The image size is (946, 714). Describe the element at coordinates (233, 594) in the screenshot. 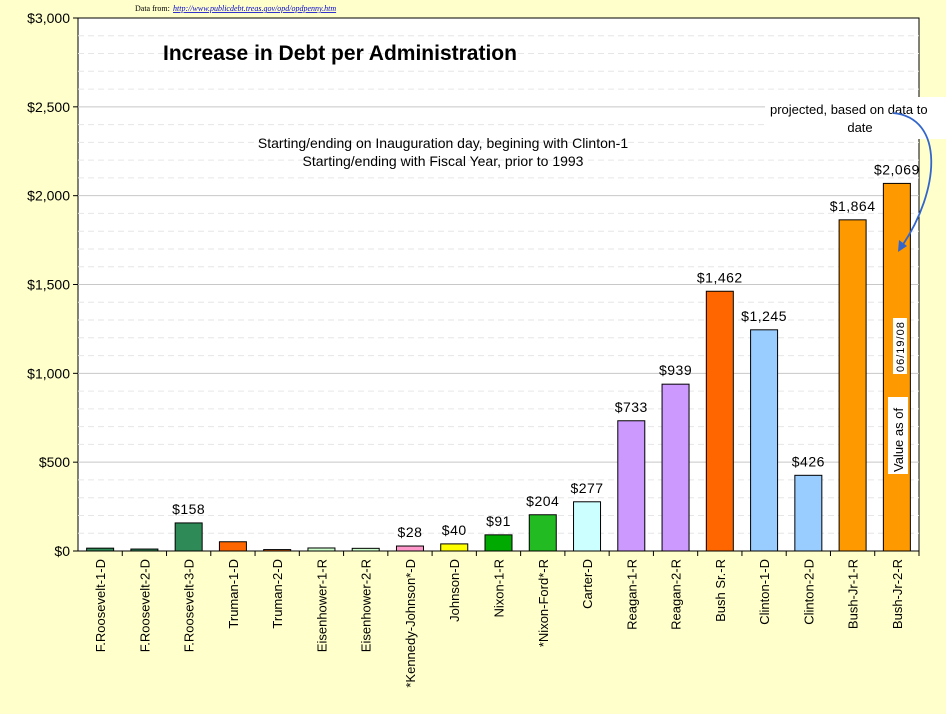

I see `x-tick-label: Truman-1-D` at that location.